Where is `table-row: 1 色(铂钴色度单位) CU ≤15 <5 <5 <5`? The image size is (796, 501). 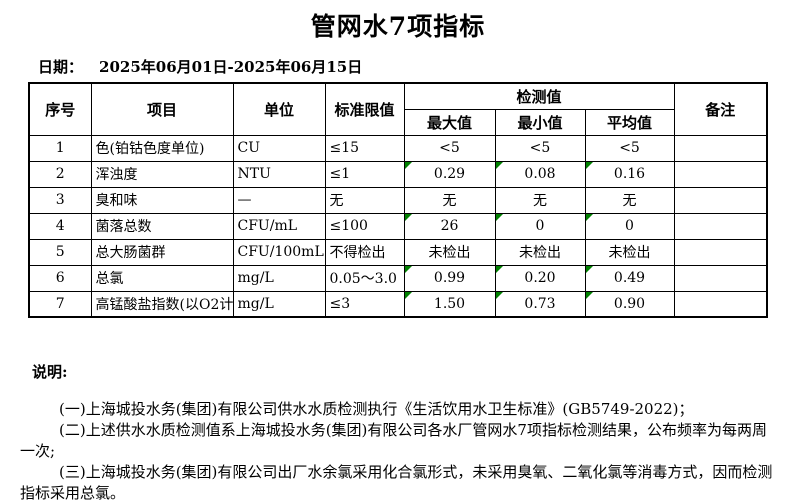 table-row: 1 色(铂钴色度单位) CU ≤15 <5 <5 <5 is located at coordinates (398, 148).